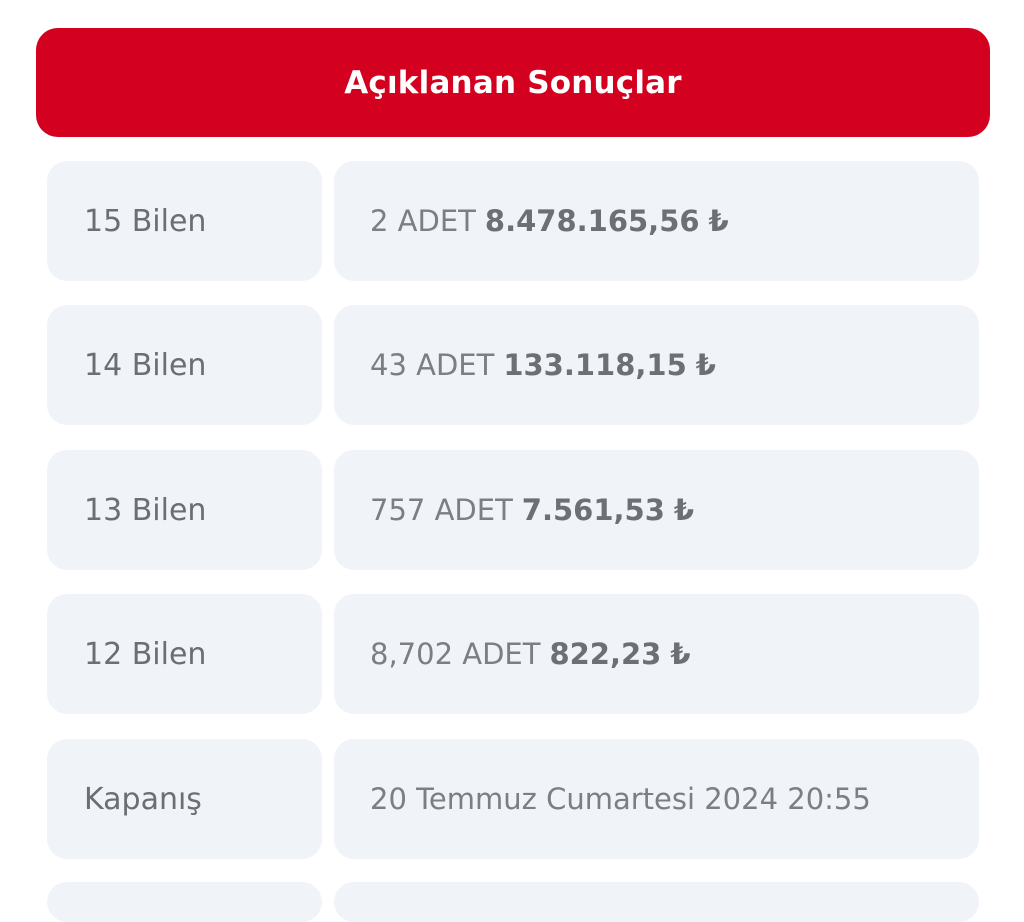  I want to click on winner-count: 43 ADET, so click(432, 365).